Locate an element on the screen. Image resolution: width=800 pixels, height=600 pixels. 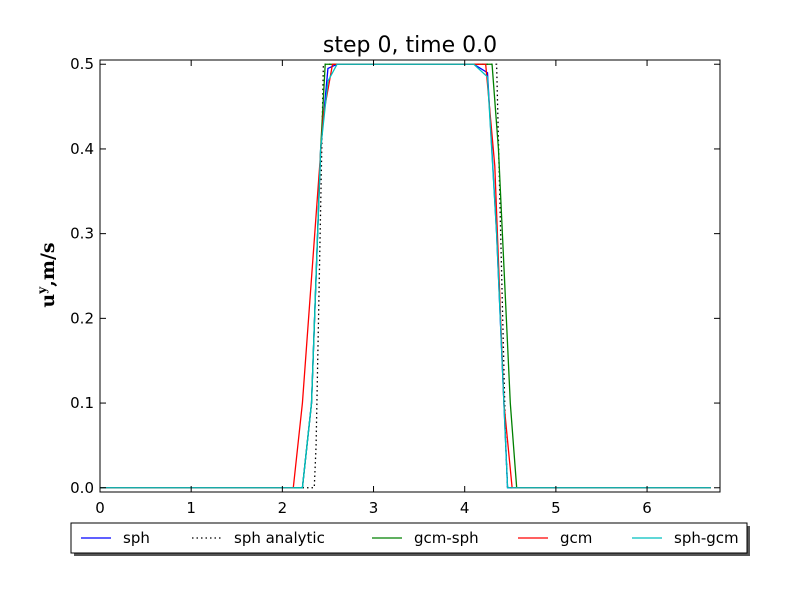
legend: sph sph analytic gcm-sph gcm sph-gcm is located at coordinates (410, 539).